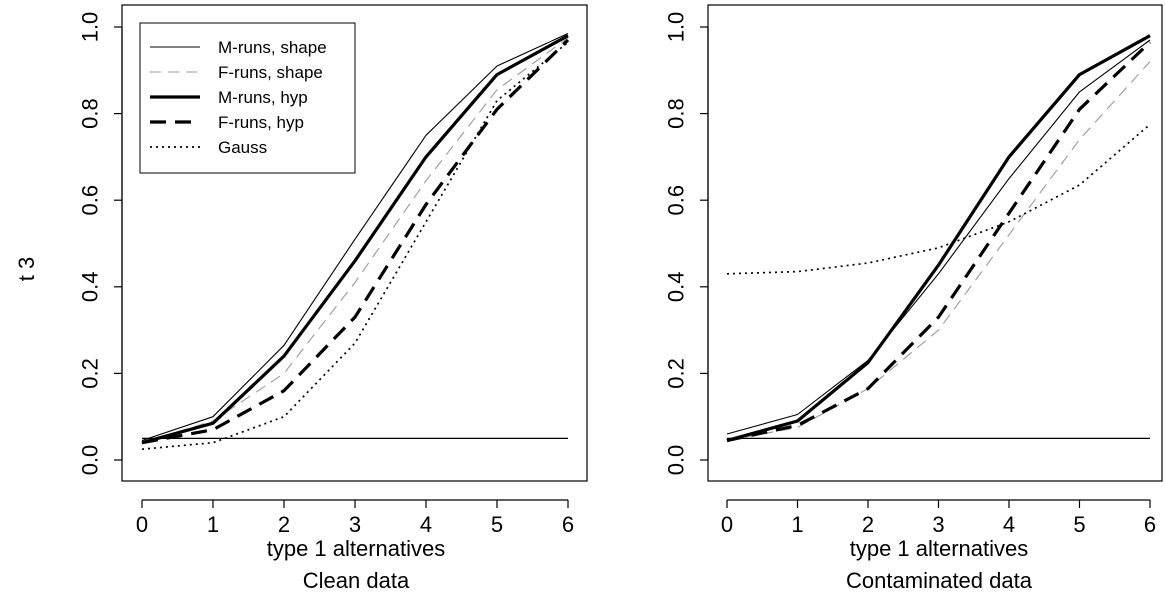 Image resolution: width=1165 pixels, height=601 pixels. I want to click on legend-label-f-runs-shape: F-runs, shape, so click(270, 72).